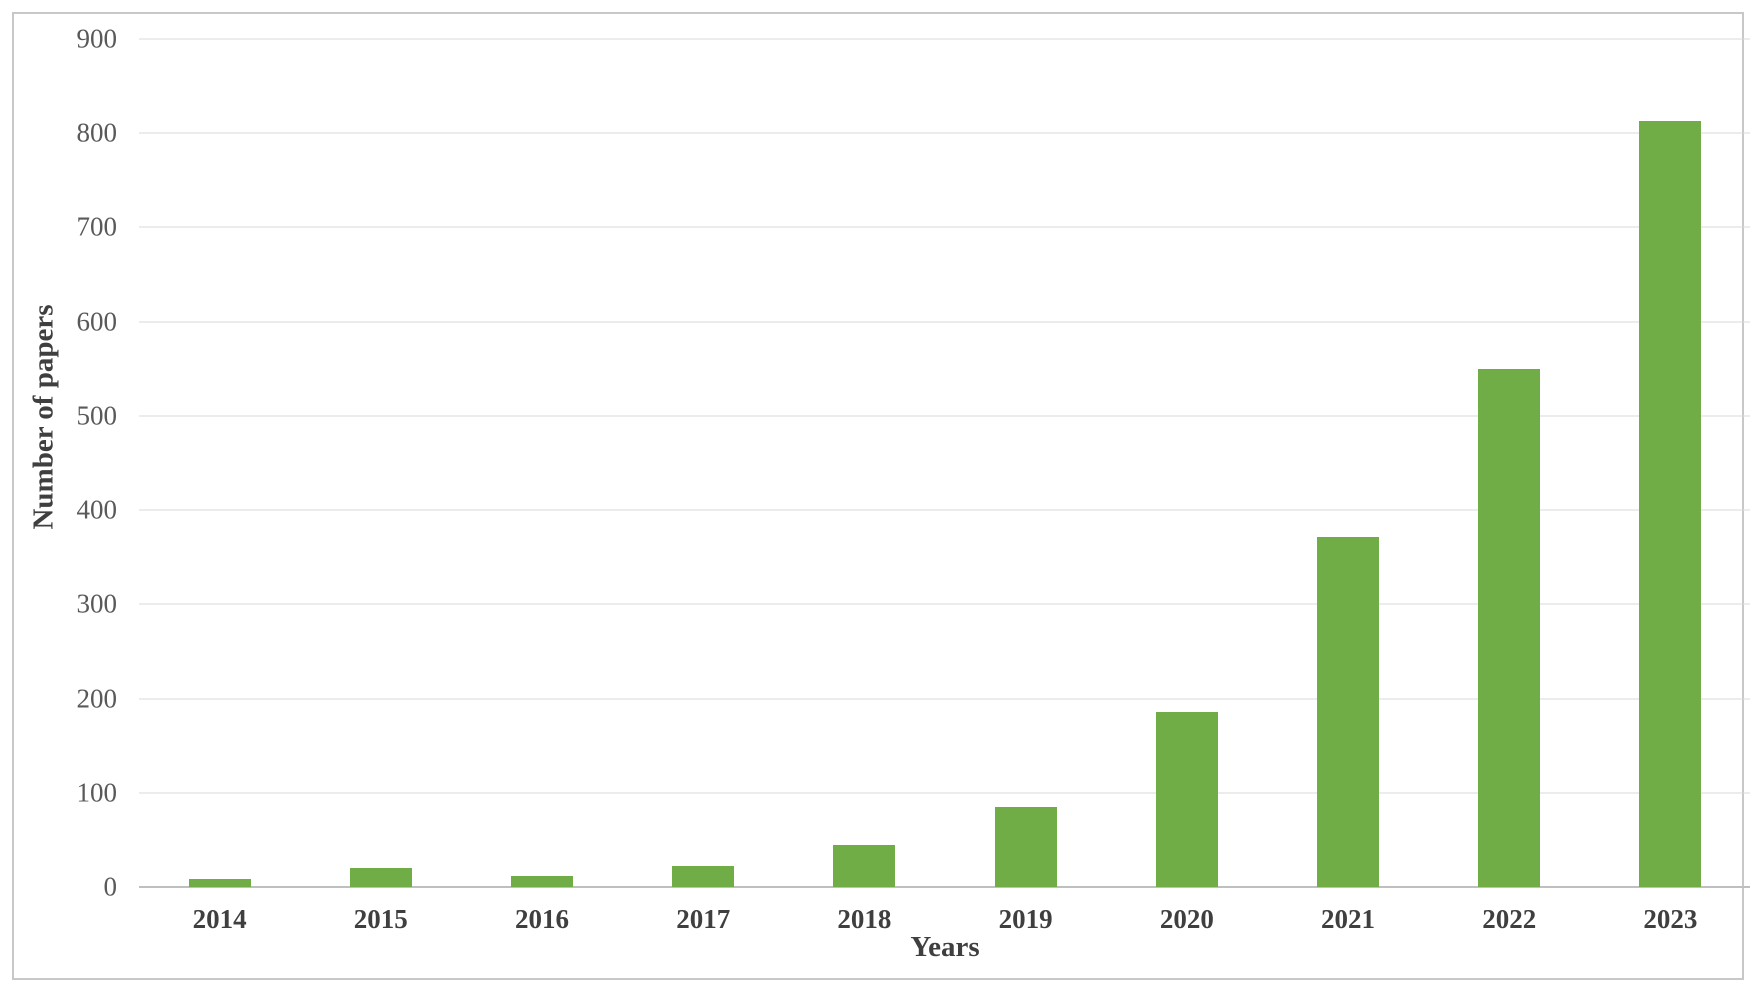 The width and height of the screenshot is (1750, 983). Describe the element at coordinates (97, 132) in the screenshot. I see `y-tick-label: 800` at that location.